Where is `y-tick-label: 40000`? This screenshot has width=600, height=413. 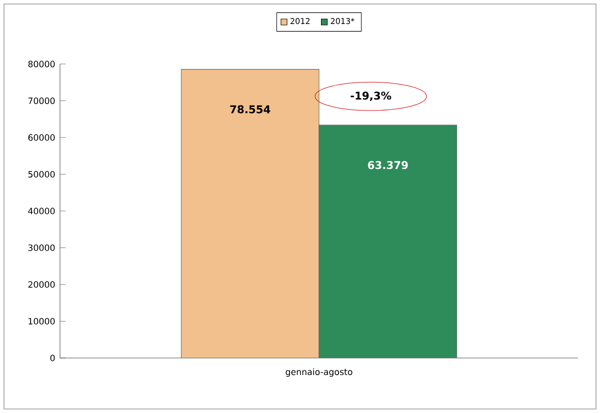 y-tick-label: 40000 is located at coordinates (41, 211).